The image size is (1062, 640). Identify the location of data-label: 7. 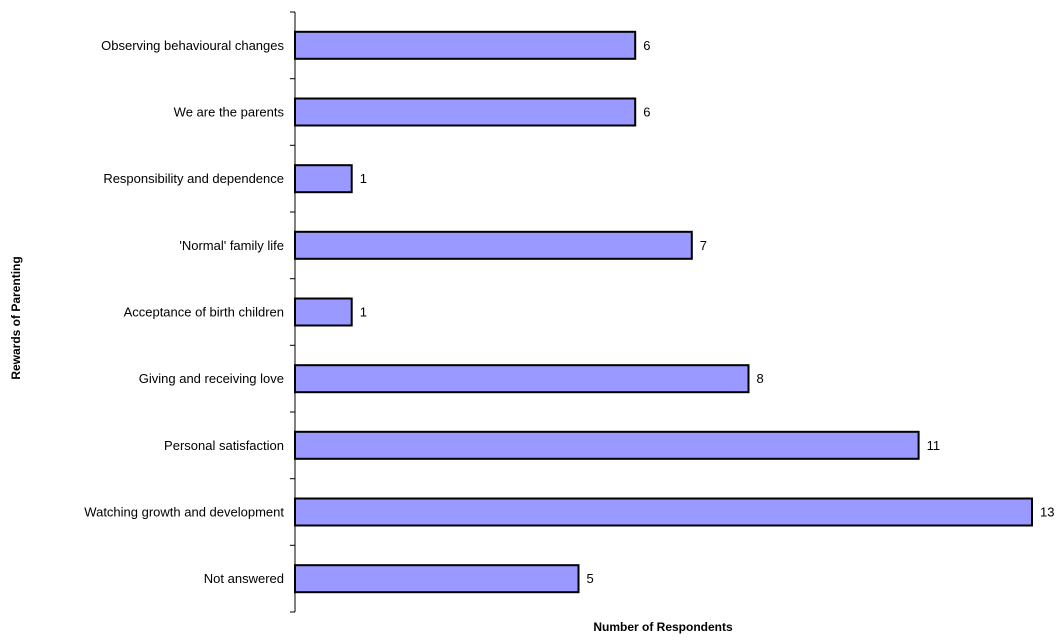
(703, 245).